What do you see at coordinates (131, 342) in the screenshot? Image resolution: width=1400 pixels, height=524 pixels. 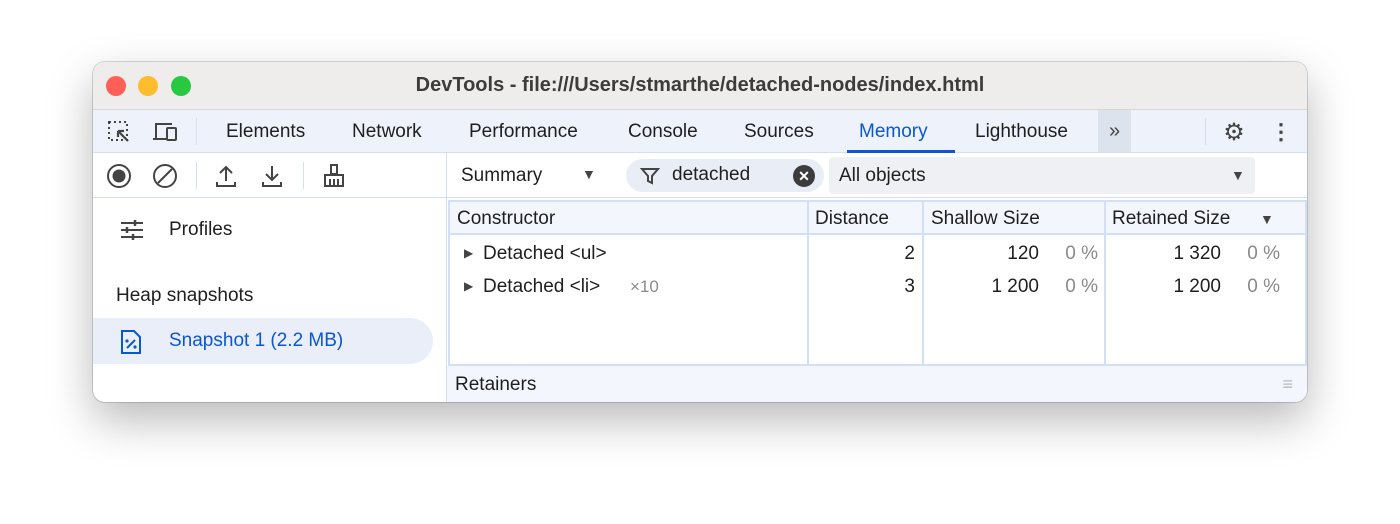 I see `heap-snapshot-file-icon` at bounding box center [131, 342].